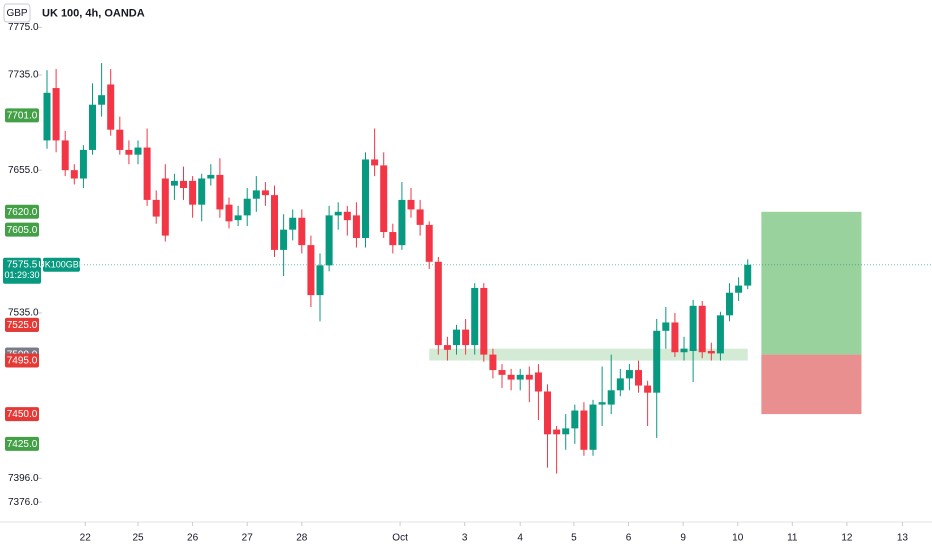 Image resolution: width=932 pixels, height=550 pixels. Describe the element at coordinates (23, 313) in the screenshot. I see `y-tick-label: 7535.0` at that location.